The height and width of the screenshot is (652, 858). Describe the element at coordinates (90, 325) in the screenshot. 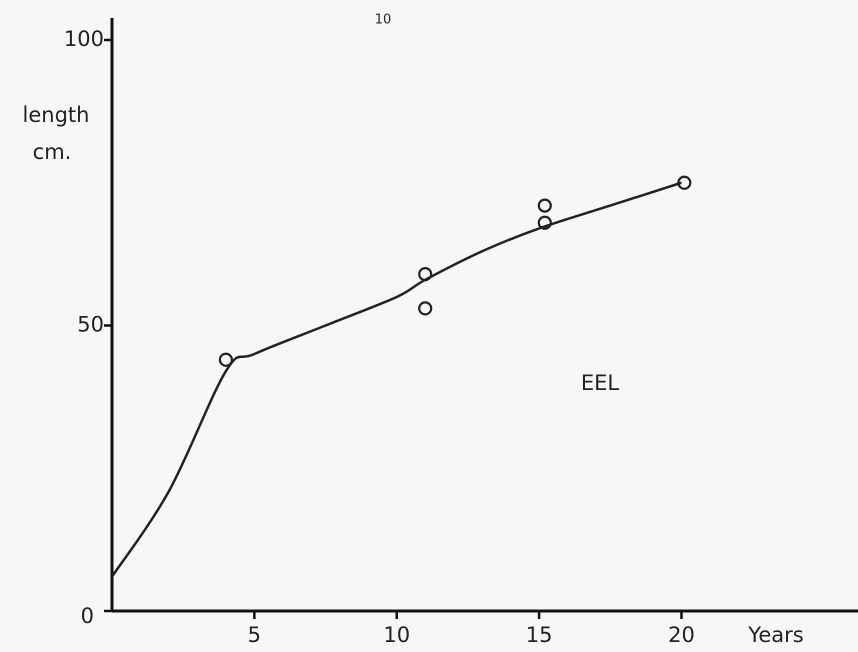

I see `y-tick-label: 50` at that location.